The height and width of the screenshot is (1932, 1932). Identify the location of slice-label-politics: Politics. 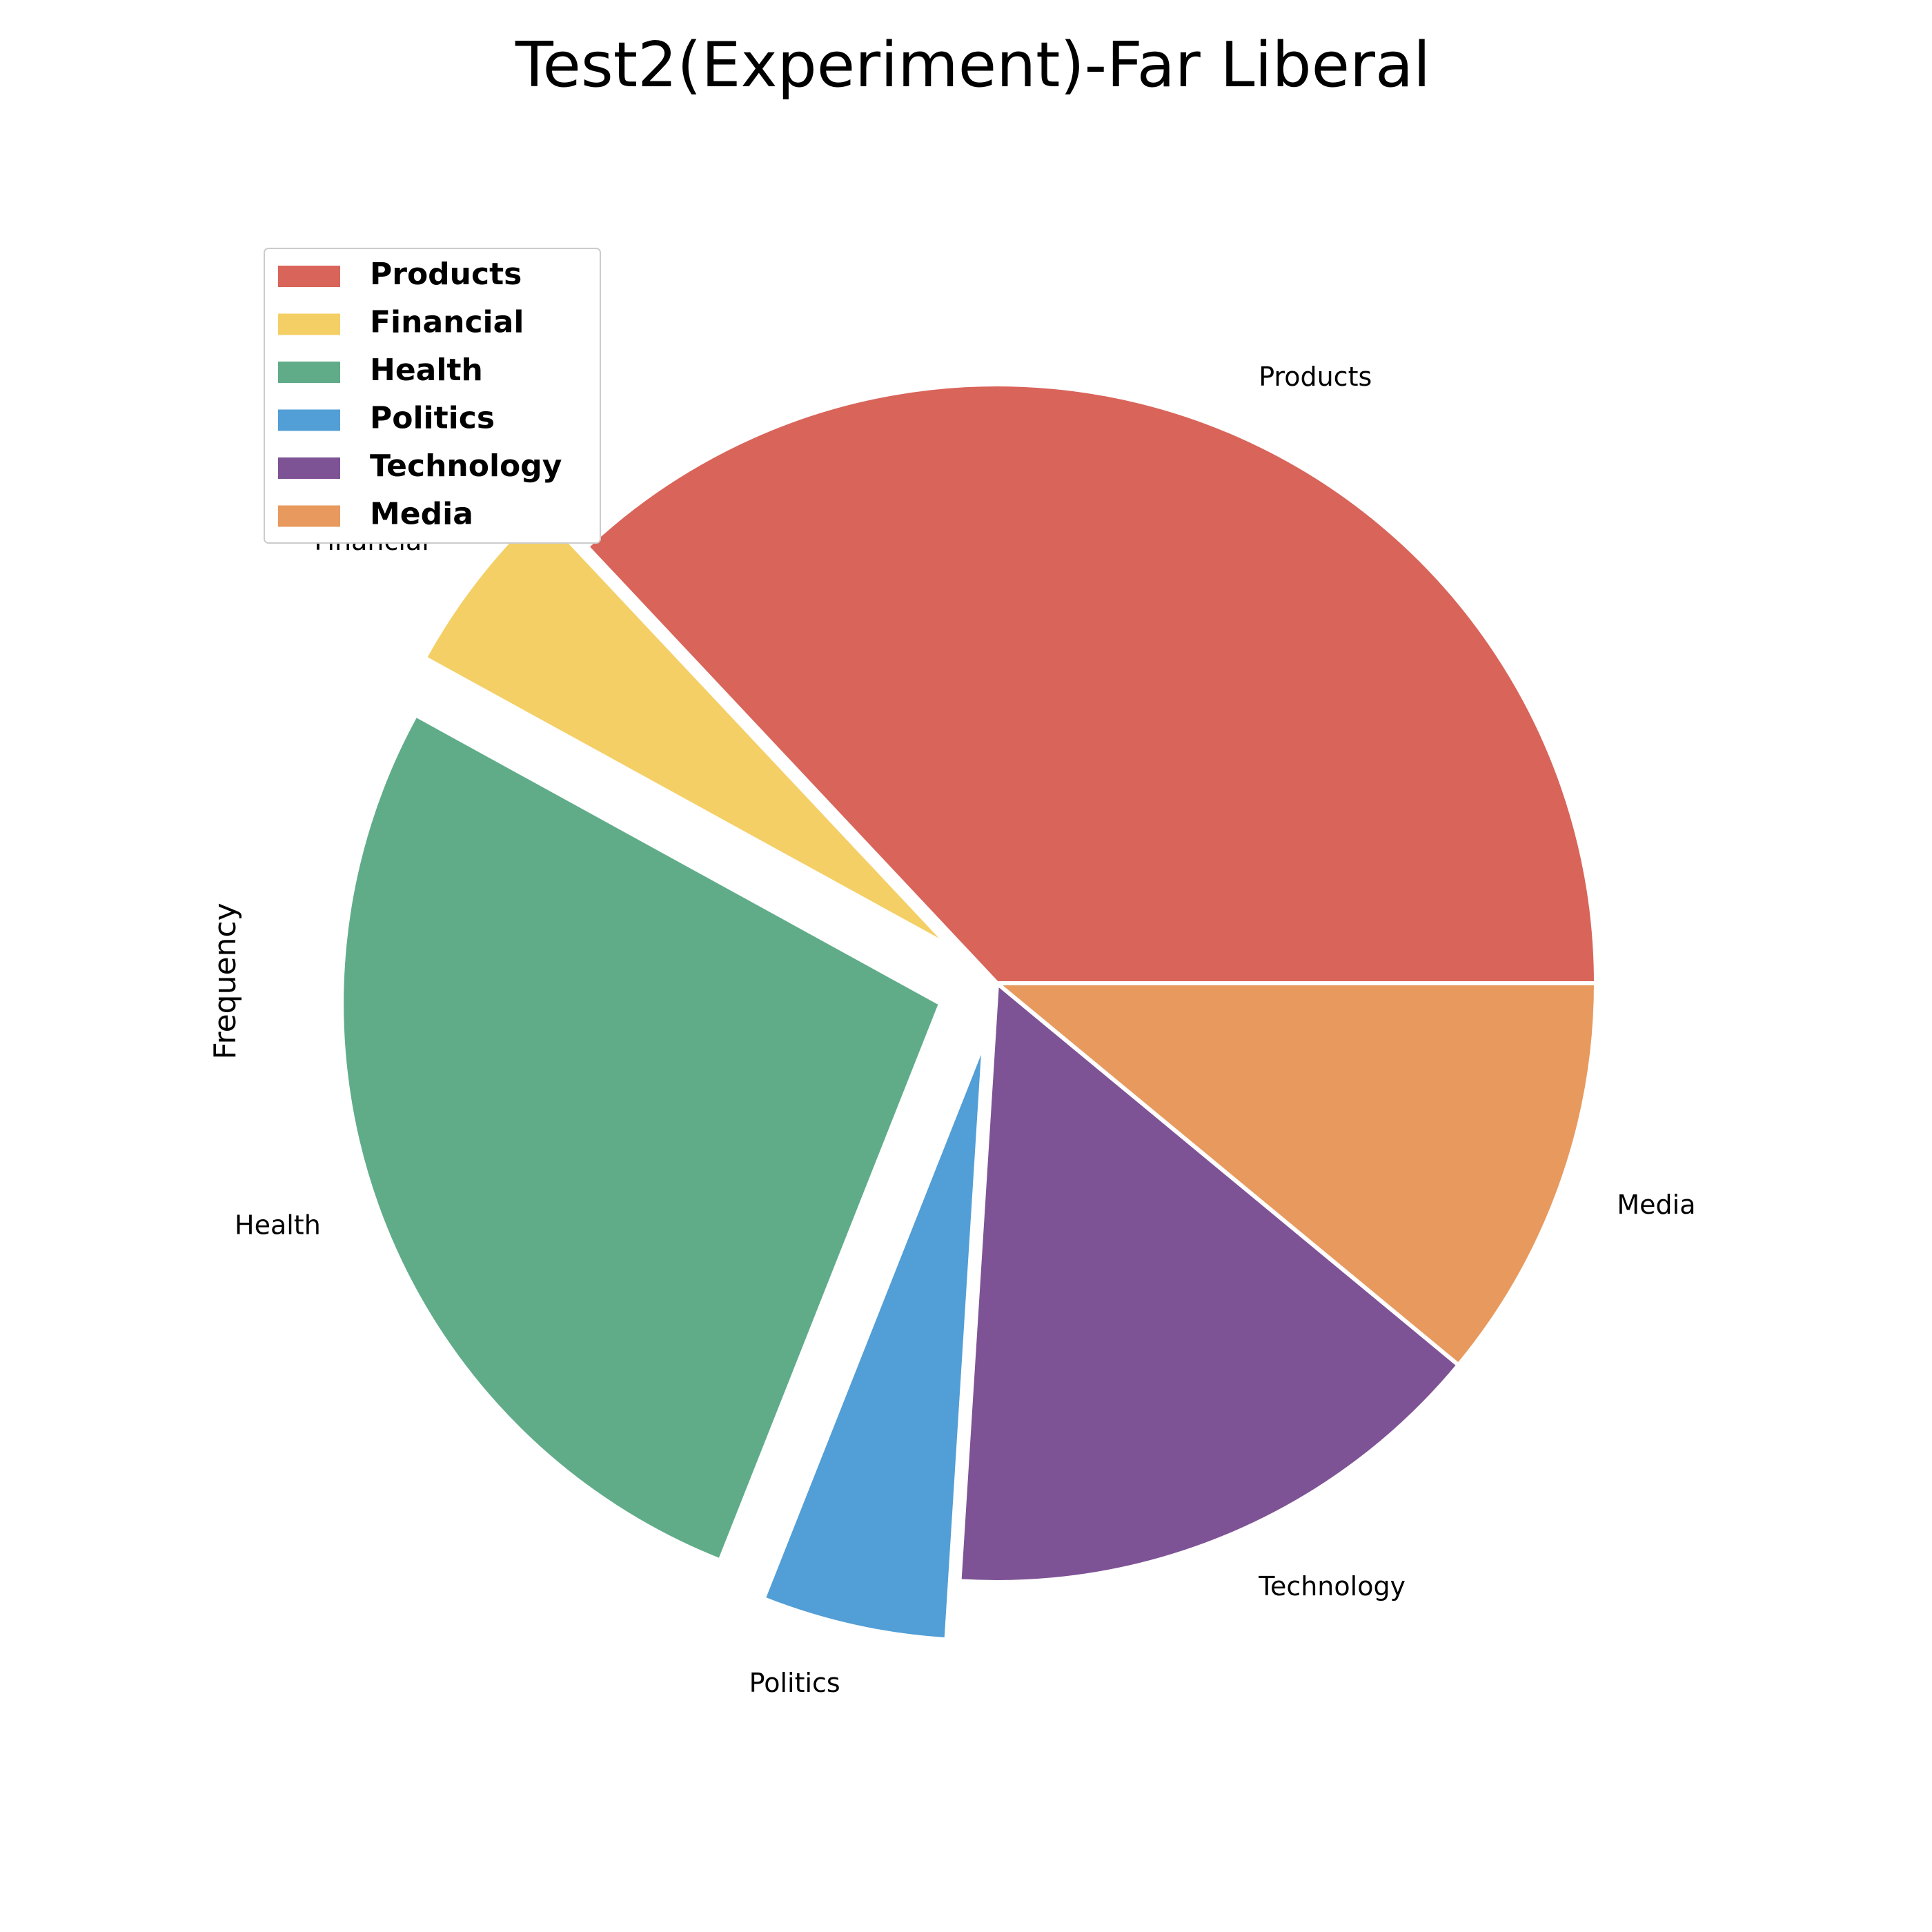
(794, 1683).